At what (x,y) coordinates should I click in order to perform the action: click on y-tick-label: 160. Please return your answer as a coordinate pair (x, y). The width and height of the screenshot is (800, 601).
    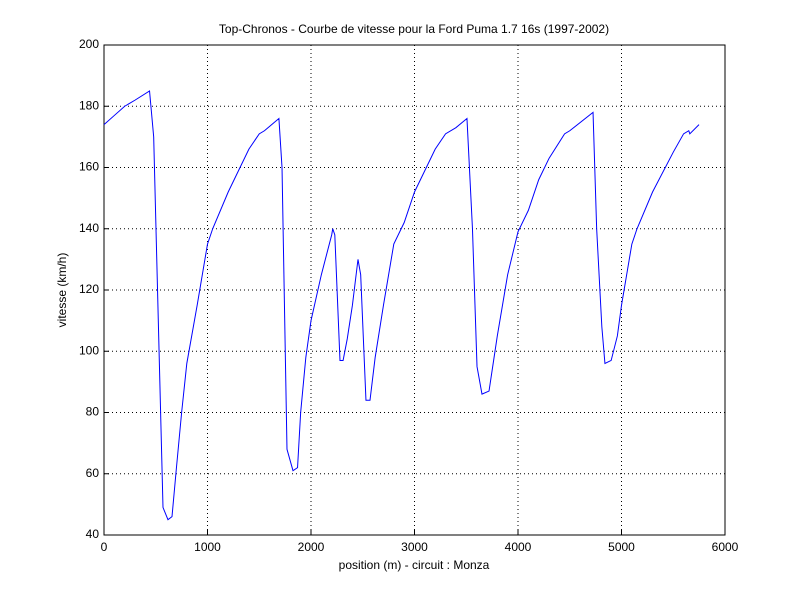
    Looking at the image, I should click on (89, 167).